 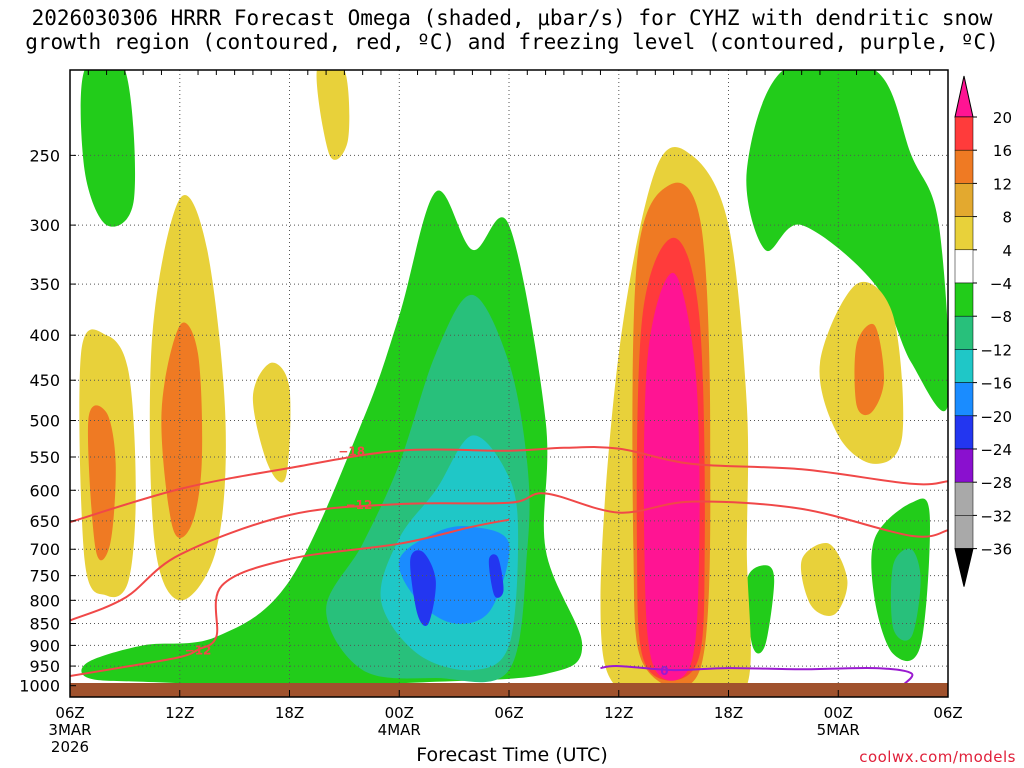 I want to click on colorbar-label: −16, so click(x=996, y=384).